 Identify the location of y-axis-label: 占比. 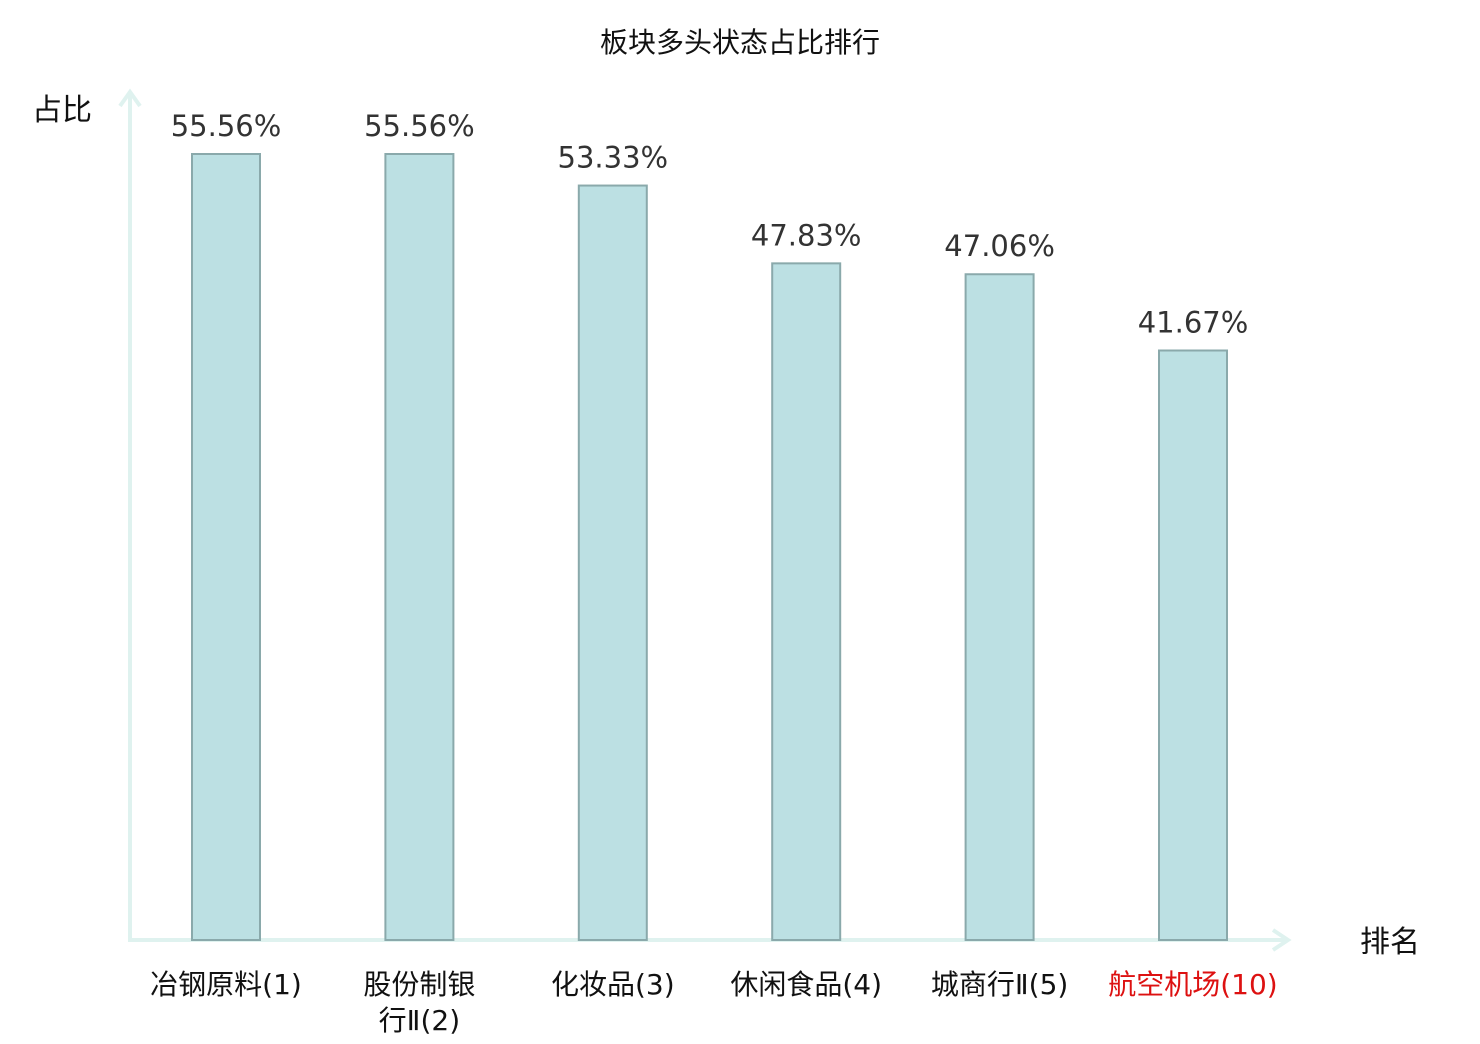
(62, 110).